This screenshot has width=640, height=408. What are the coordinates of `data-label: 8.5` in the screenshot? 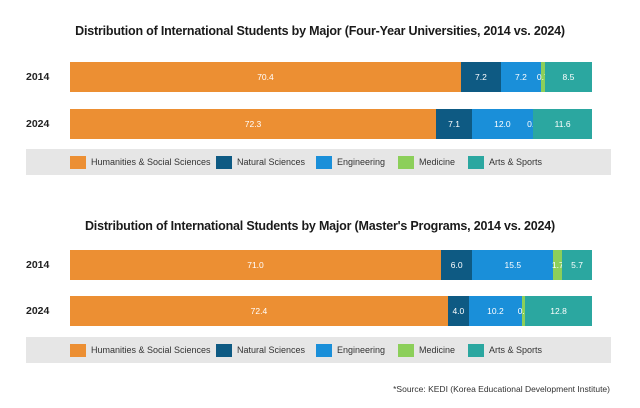 It's located at (568, 77).